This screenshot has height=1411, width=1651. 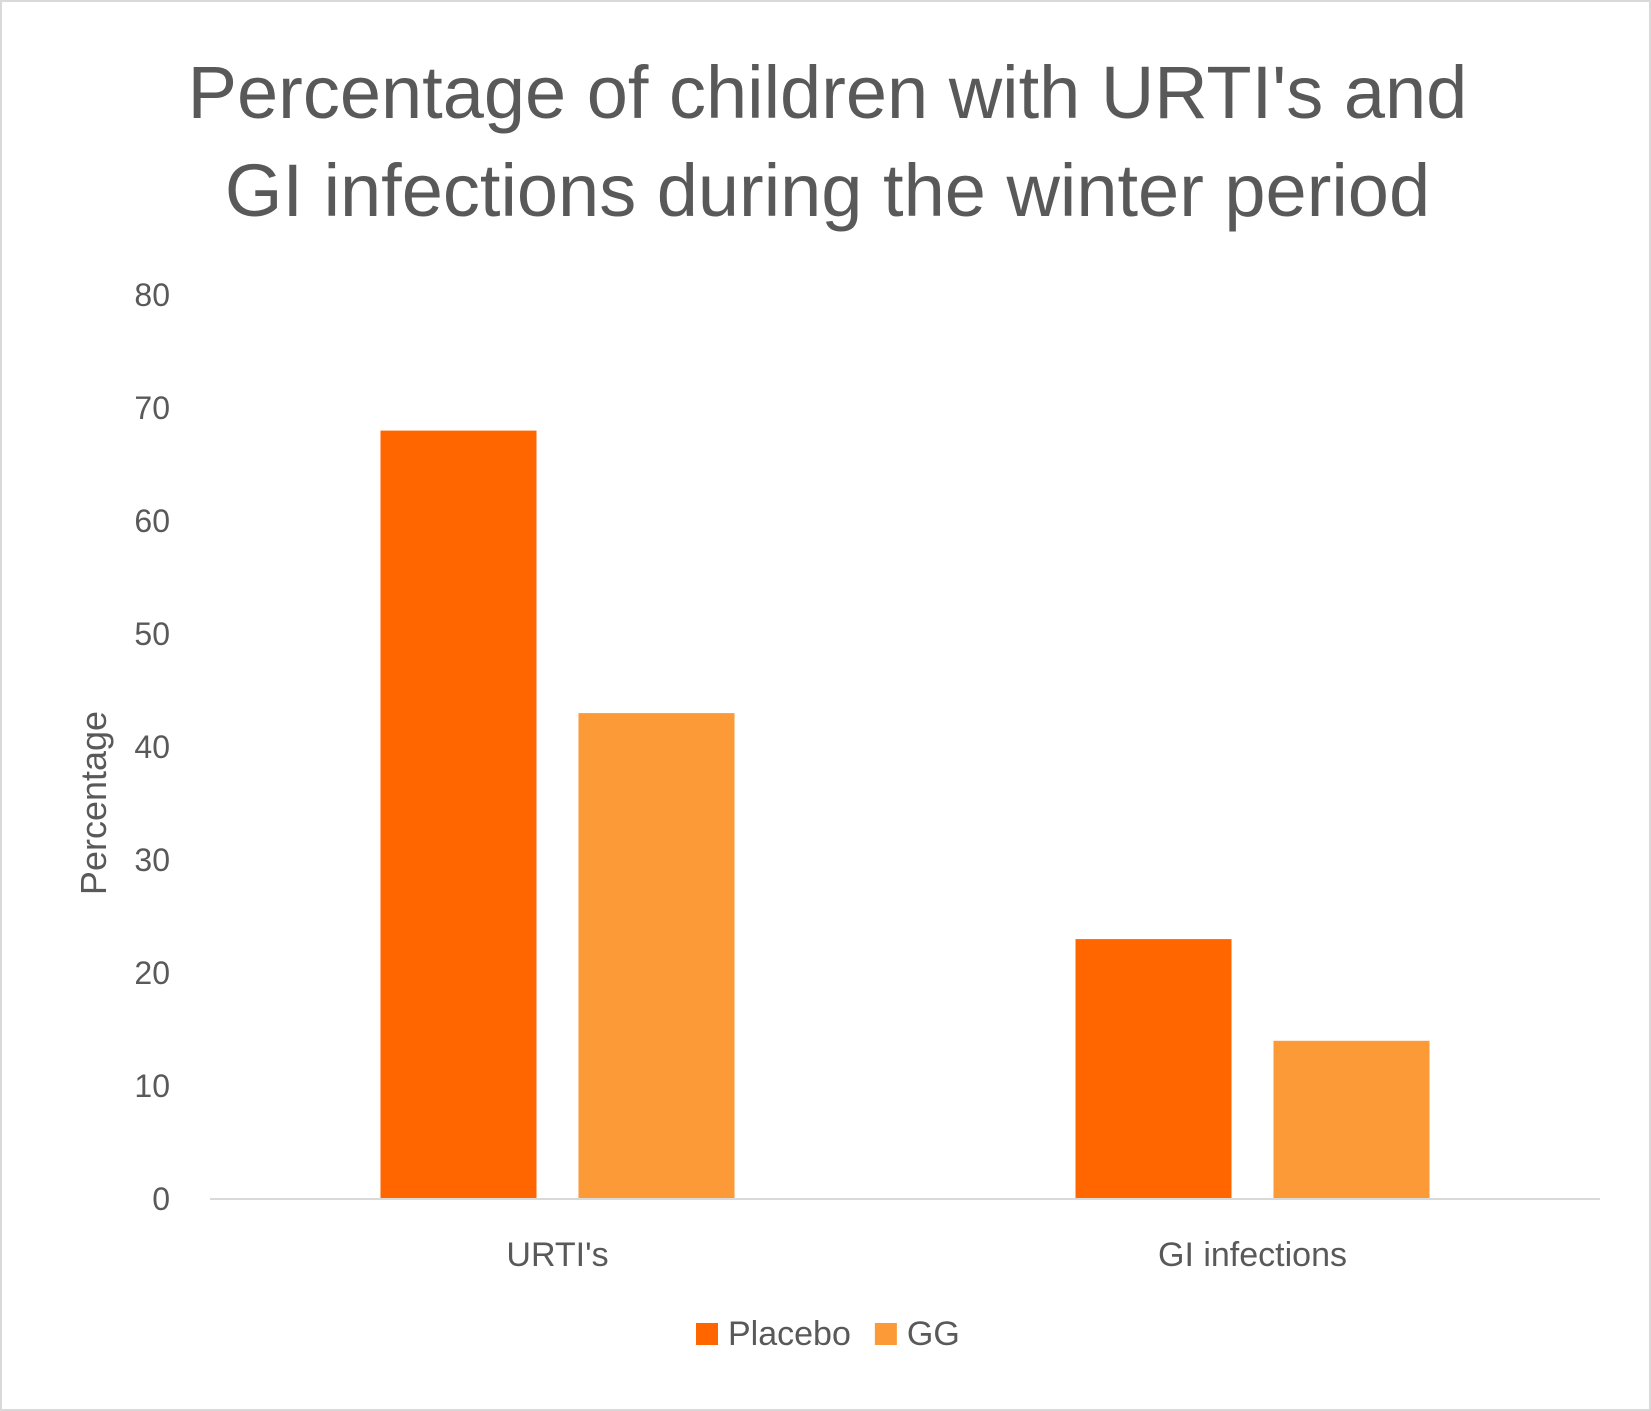 I want to click on legend-swatch-gg, so click(x=885, y=1334).